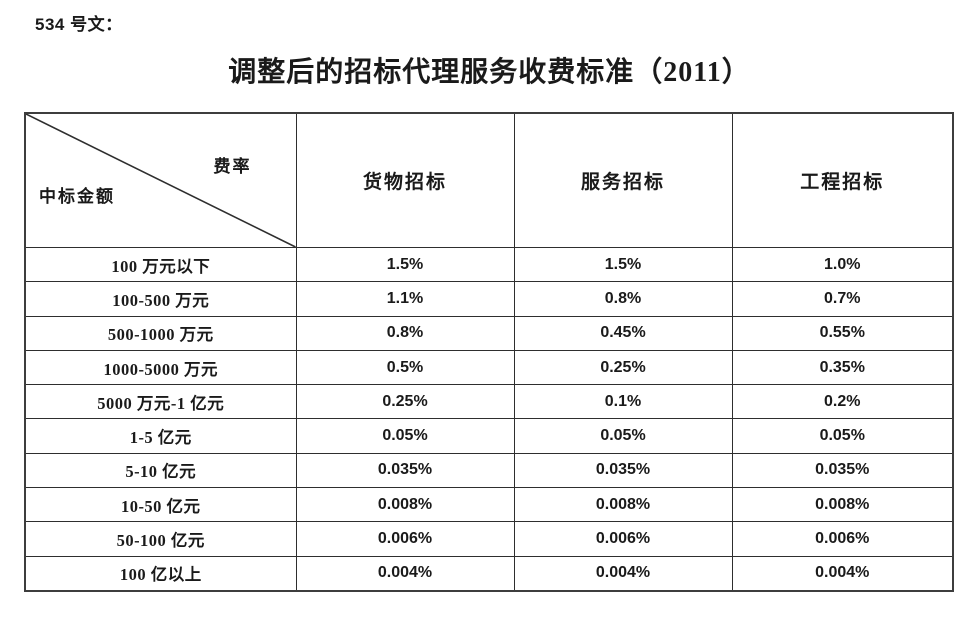  Describe the element at coordinates (842, 402) in the screenshot. I see `fee-cell: 0.2%` at that location.